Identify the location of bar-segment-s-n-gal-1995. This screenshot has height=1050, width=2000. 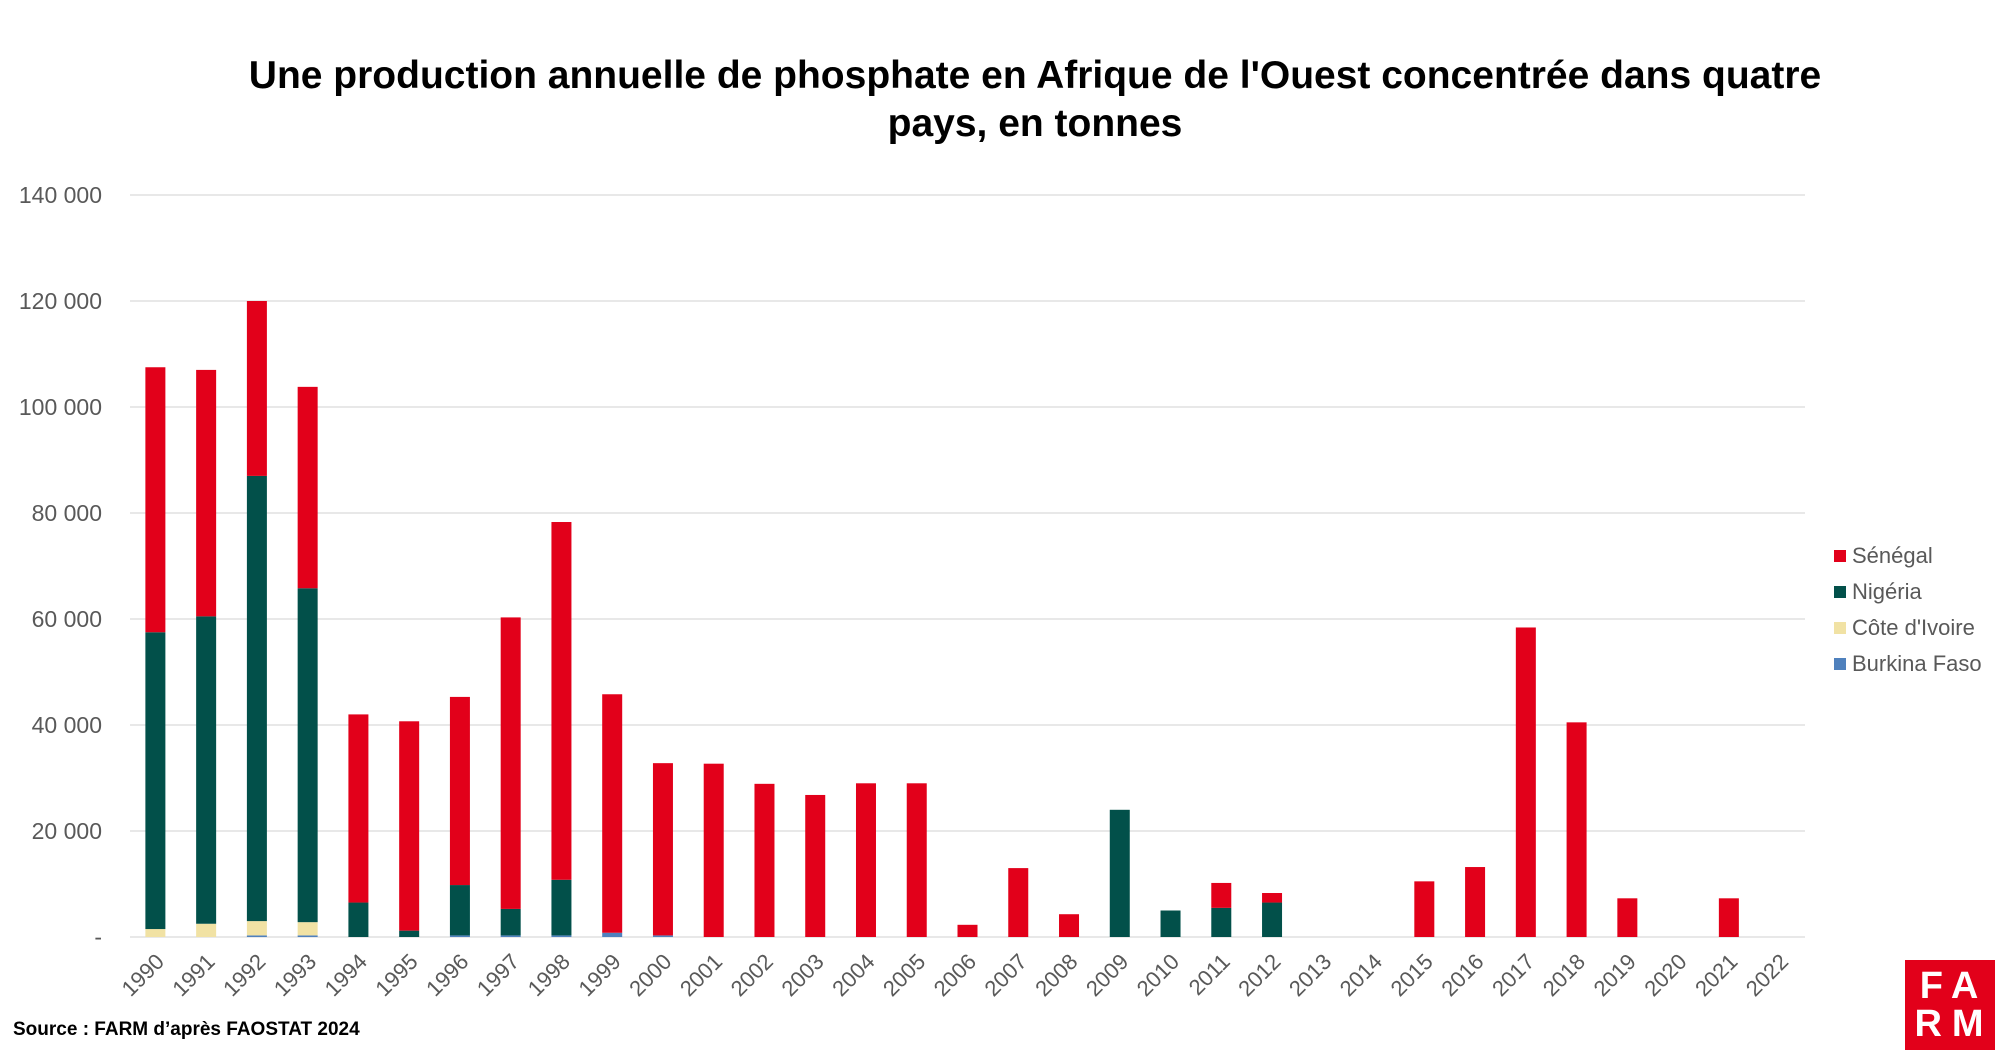
(409, 826).